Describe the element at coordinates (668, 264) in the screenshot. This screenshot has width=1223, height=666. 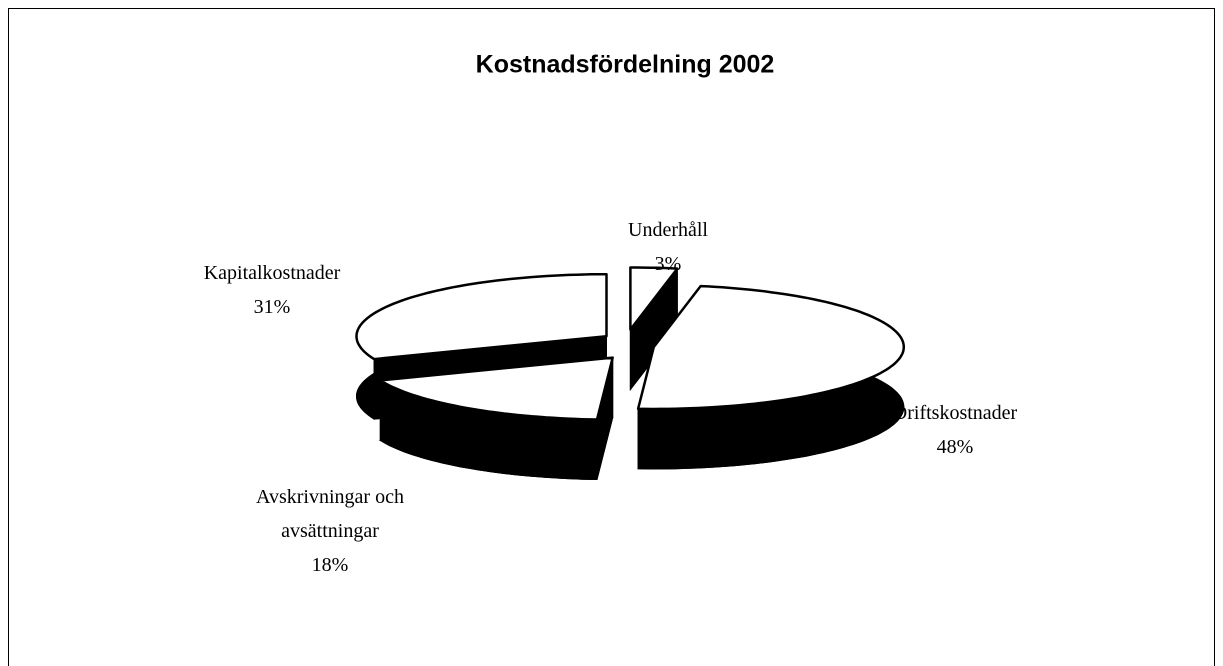
I see `label-value: 3%` at that location.